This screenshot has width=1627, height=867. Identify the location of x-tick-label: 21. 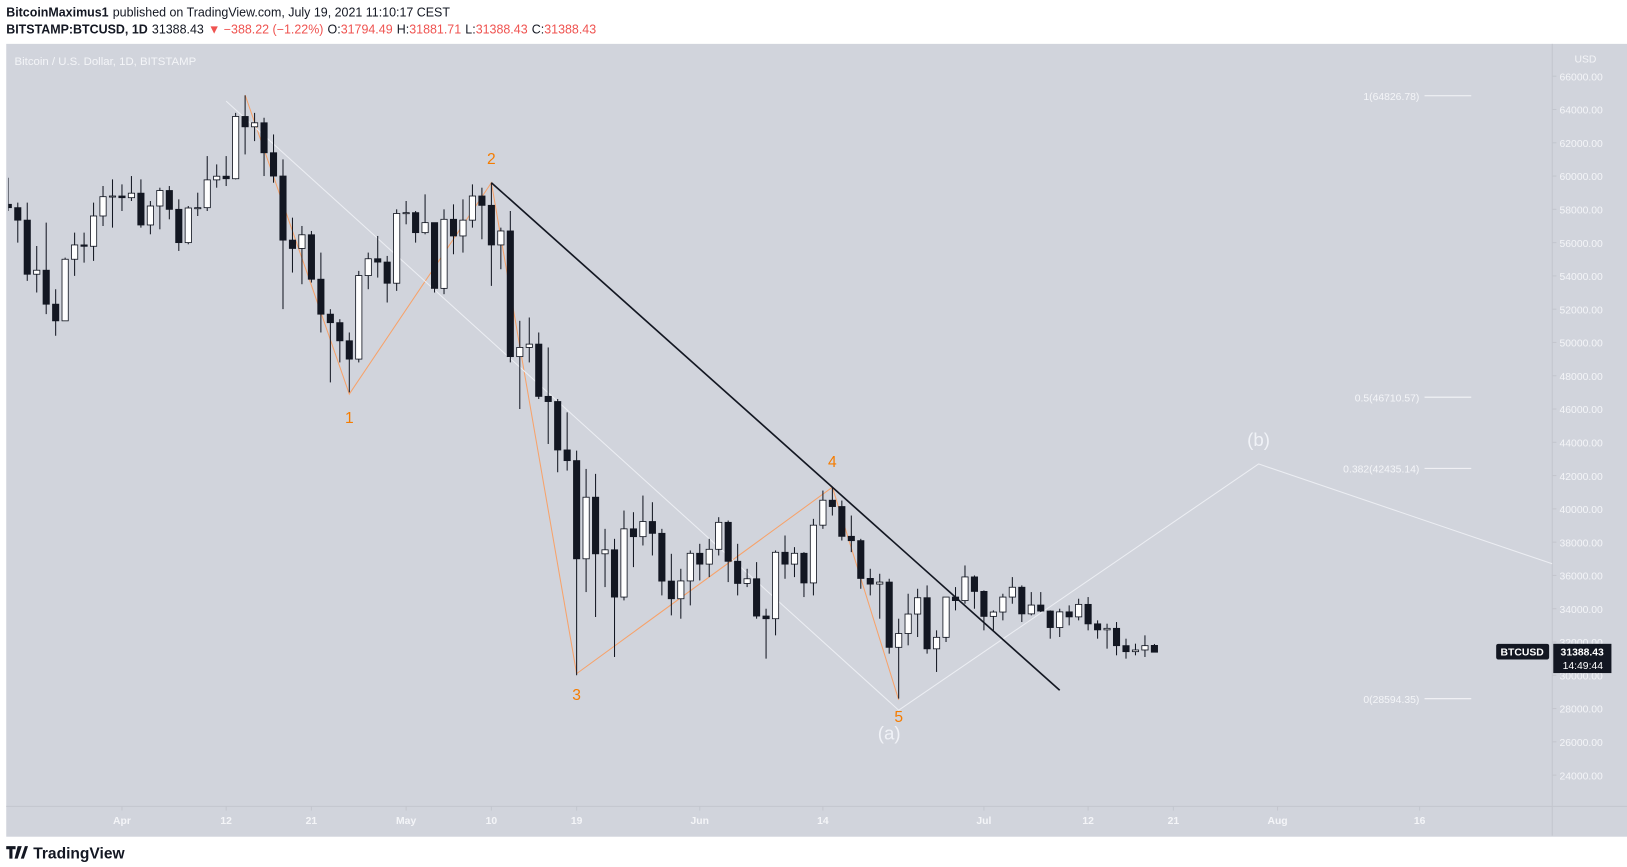
(1174, 821).